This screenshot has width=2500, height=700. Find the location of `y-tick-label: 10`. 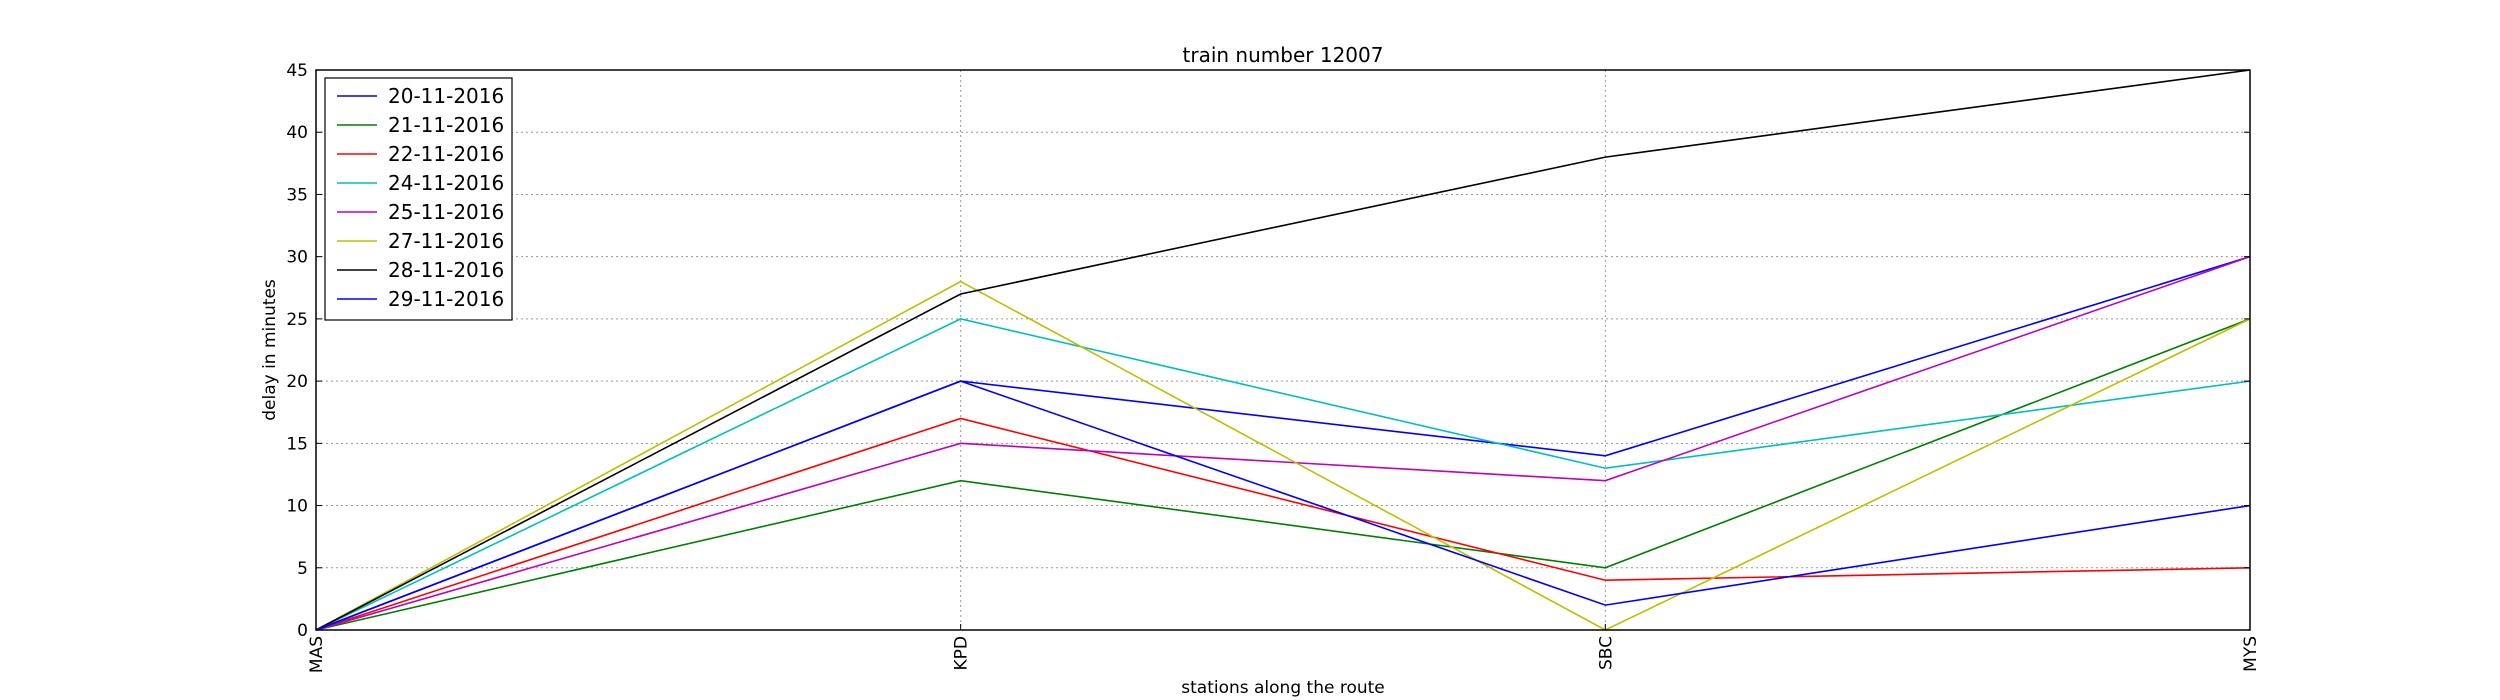

y-tick-label: 10 is located at coordinates (297, 507).